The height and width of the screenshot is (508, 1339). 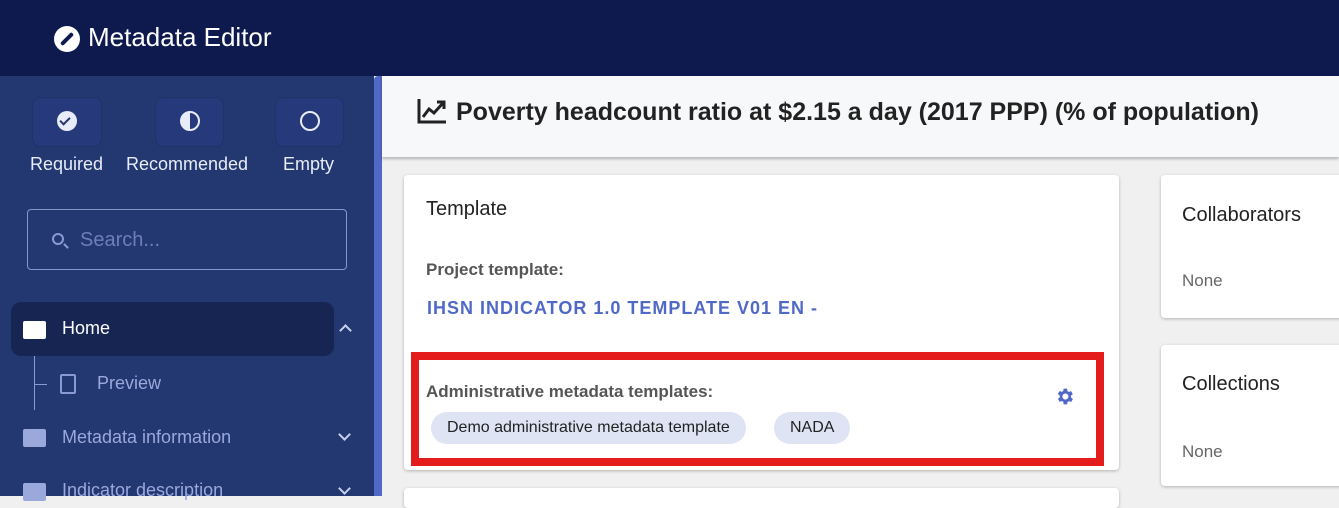 What do you see at coordinates (34, 330) in the screenshot?
I see `folder-icon` at bounding box center [34, 330].